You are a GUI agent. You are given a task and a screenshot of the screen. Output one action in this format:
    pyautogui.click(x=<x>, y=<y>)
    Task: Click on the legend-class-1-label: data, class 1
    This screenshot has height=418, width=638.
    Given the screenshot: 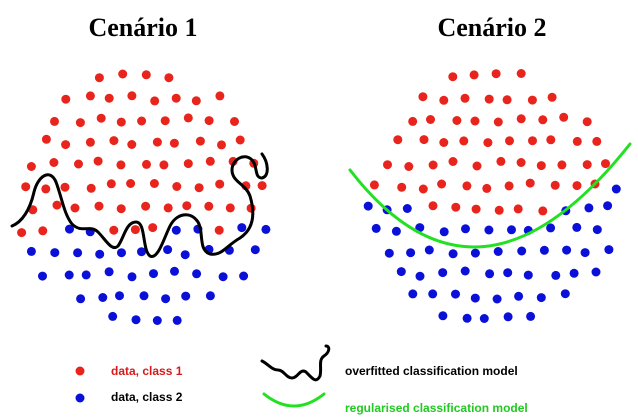 What is the action you would take?
    pyautogui.click(x=147, y=371)
    